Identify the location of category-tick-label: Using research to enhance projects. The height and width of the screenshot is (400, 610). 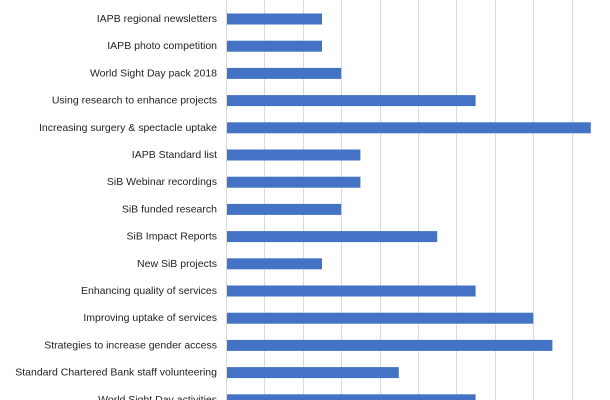
(134, 101).